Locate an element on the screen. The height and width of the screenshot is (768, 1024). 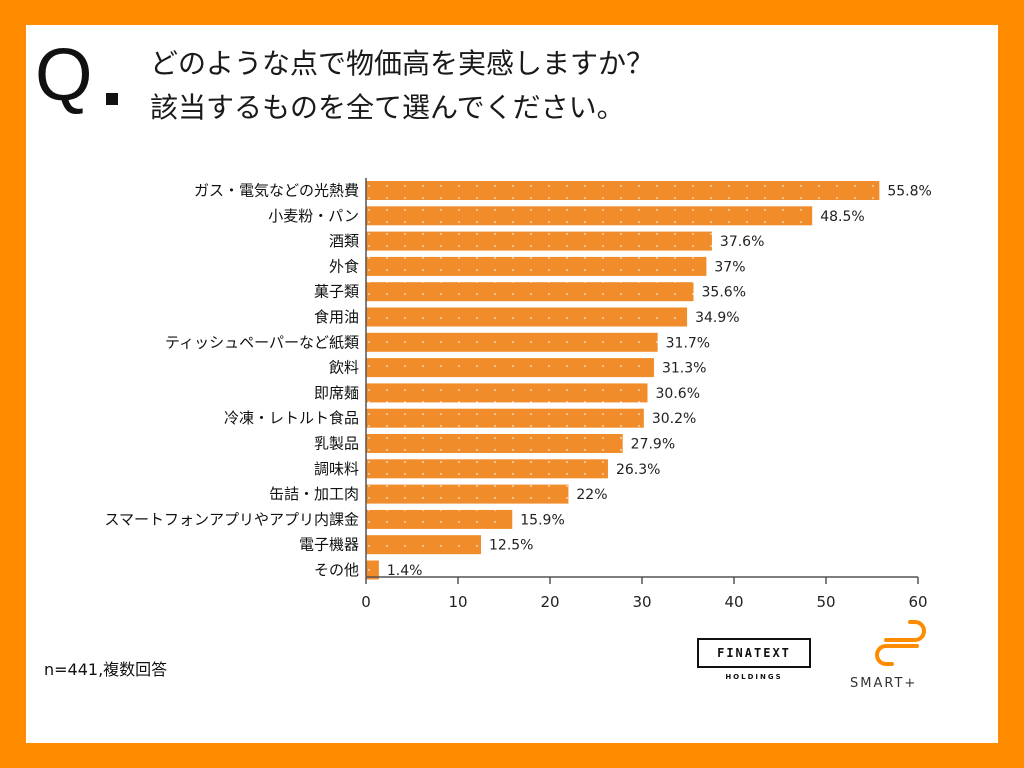
category-label: 乳製品 is located at coordinates (336, 444).